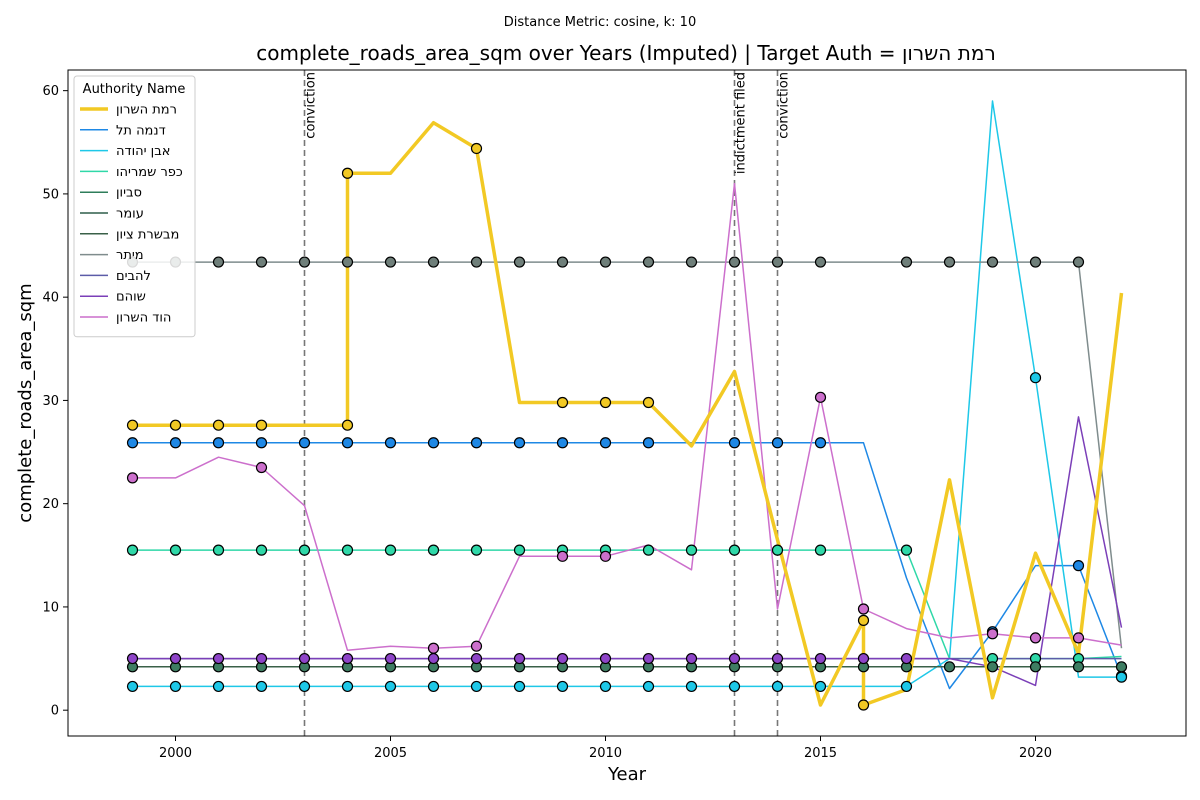 This screenshot has width=1200, height=800. What do you see at coordinates (50, 91) in the screenshot?
I see `y-tick-label: 60` at bounding box center [50, 91].